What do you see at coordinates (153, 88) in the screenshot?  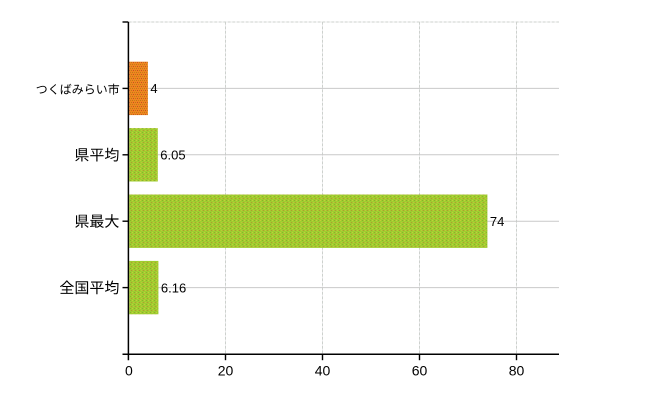 I see `svg-text: 4` at bounding box center [153, 88].